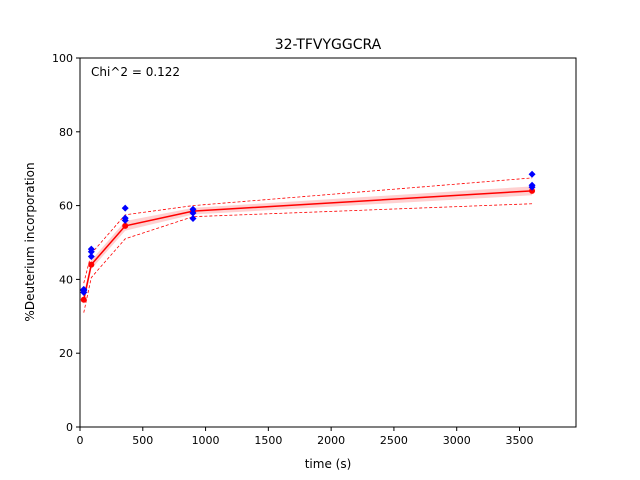  What do you see at coordinates (66, 353) in the screenshot?
I see `y-tick-label: 20` at bounding box center [66, 353].